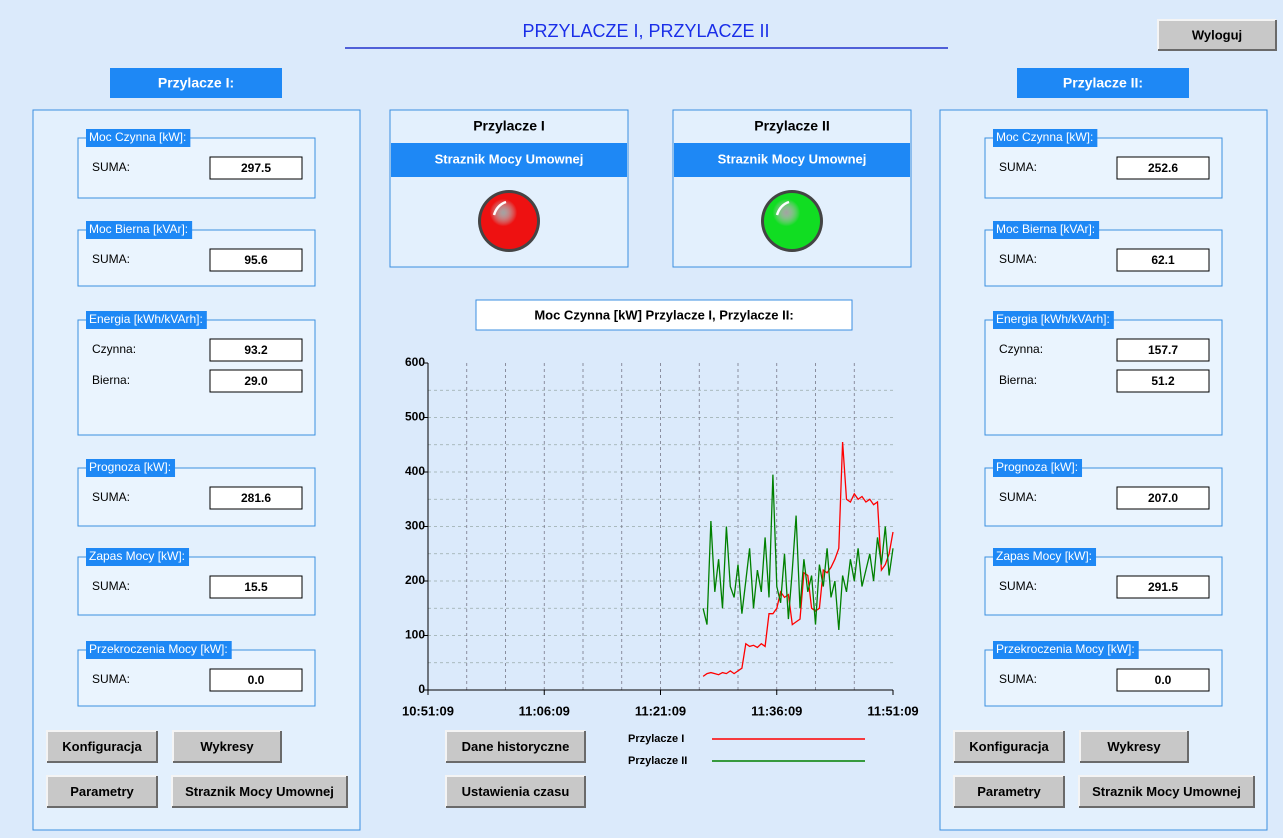 The image size is (1283, 838). Describe the element at coordinates (256, 260) in the screenshot. I see `value: 95.6` at that location.